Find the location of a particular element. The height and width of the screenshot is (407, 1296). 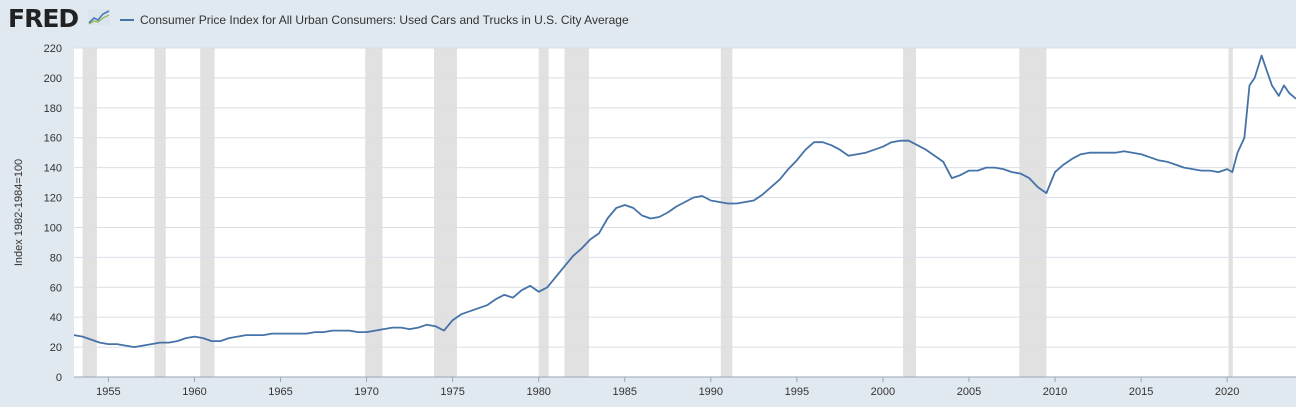

x-tick-label: 1990 is located at coordinates (711, 392).